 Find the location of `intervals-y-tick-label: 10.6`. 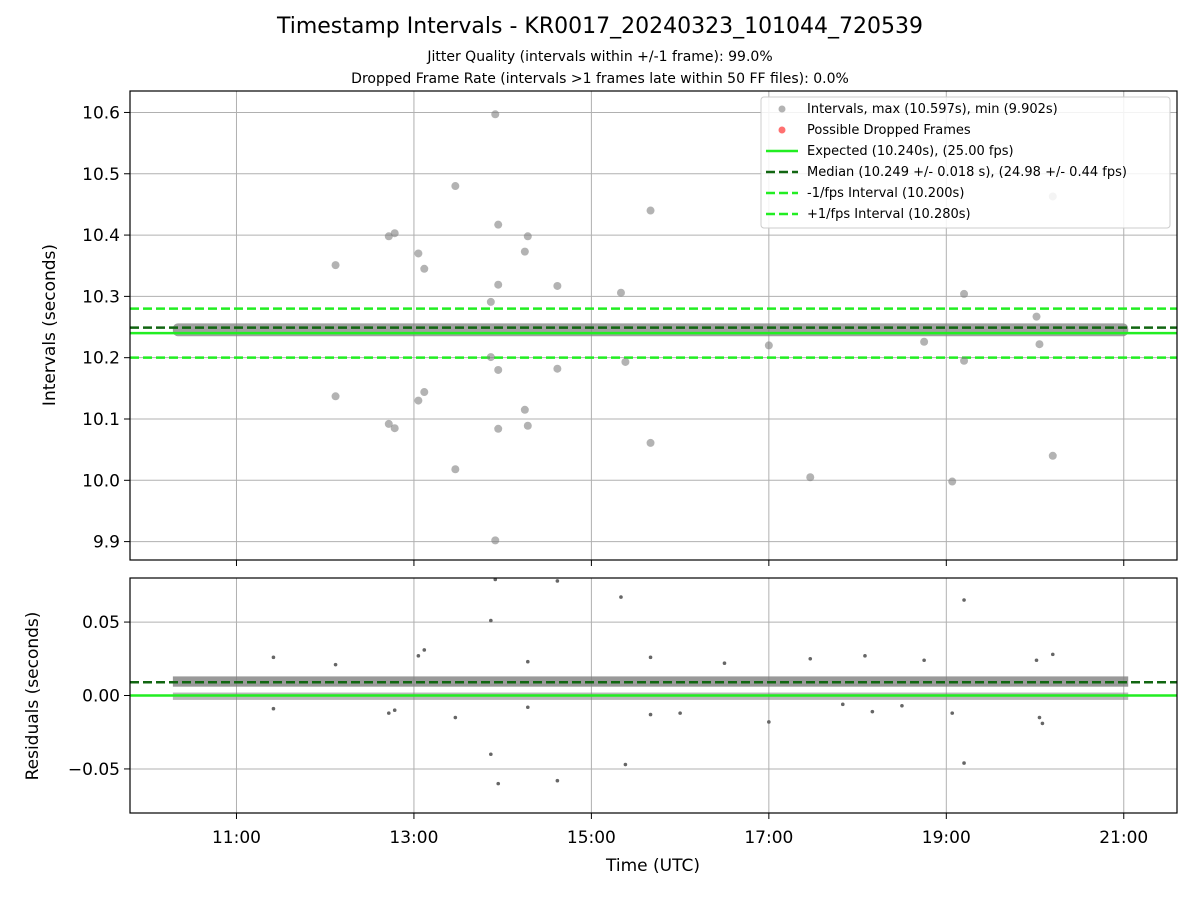

intervals-y-tick-label: 10.6 is located at coordinates (101, 113).